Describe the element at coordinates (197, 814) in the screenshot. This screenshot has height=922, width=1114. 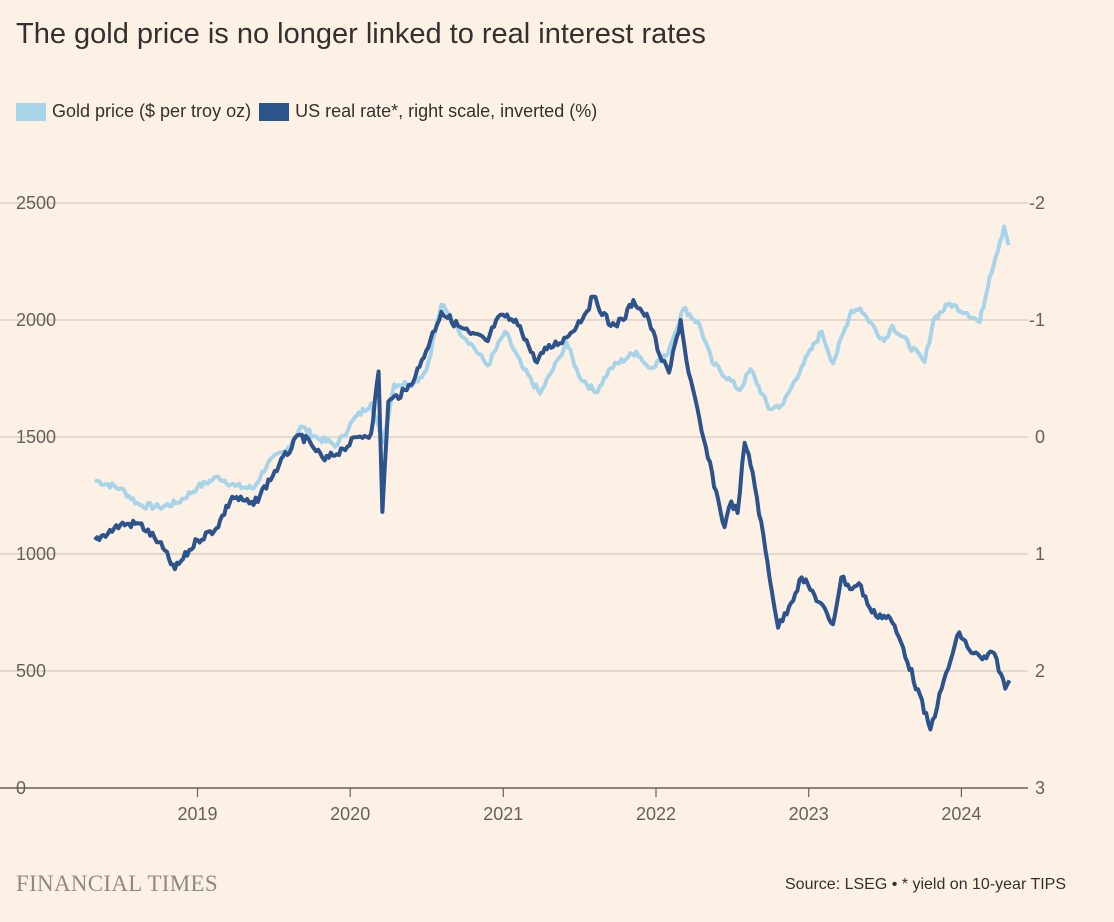
I see `x-tick-label: 2019` at that location.